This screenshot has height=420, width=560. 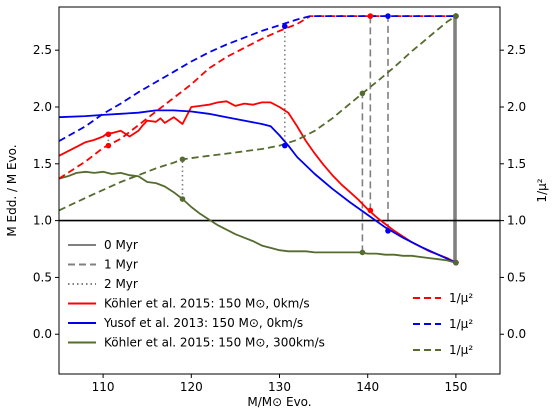 I want to click on y-tick-label-4: 2.0, so click(x=42, y=107).